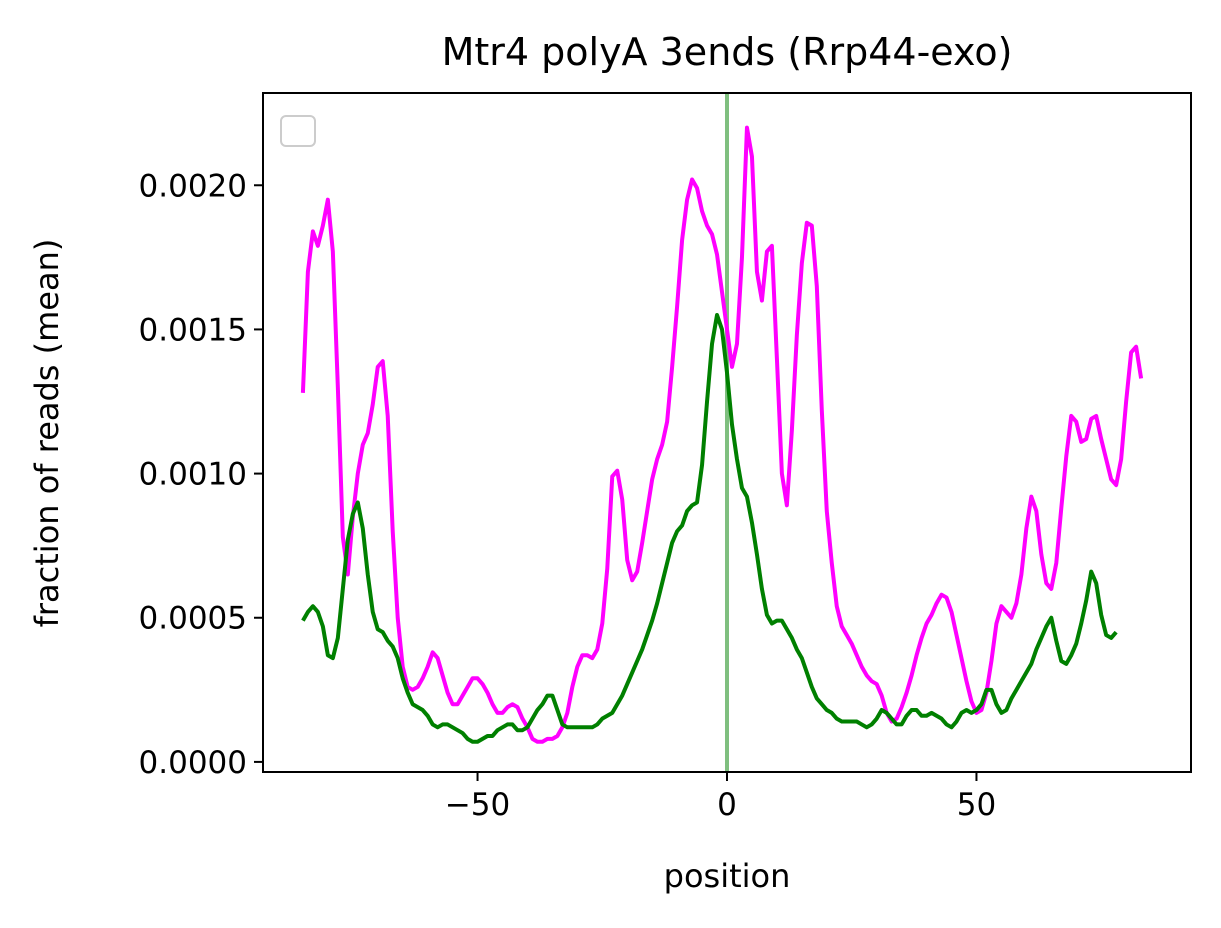 The height and width of the screenshot is (928, 1221). I want to click on y-axis: 0.0000 0.0005 0.0010 0.0015 0.0020, so click(201, 474).